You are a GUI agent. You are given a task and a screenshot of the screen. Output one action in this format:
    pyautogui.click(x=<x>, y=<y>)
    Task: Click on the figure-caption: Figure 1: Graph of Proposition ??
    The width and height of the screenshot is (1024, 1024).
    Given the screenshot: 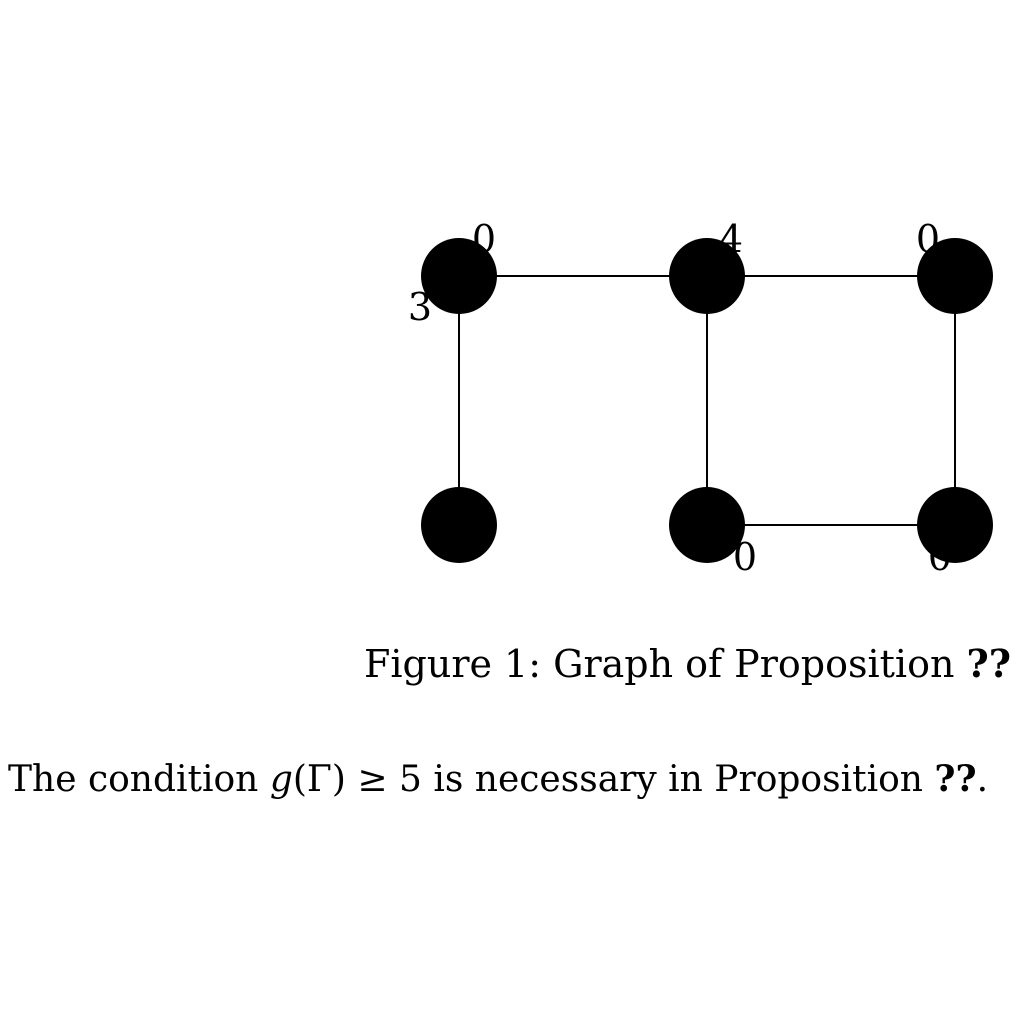 What is the action you would take?
    pyautogui.click(x=687, y=664)
    